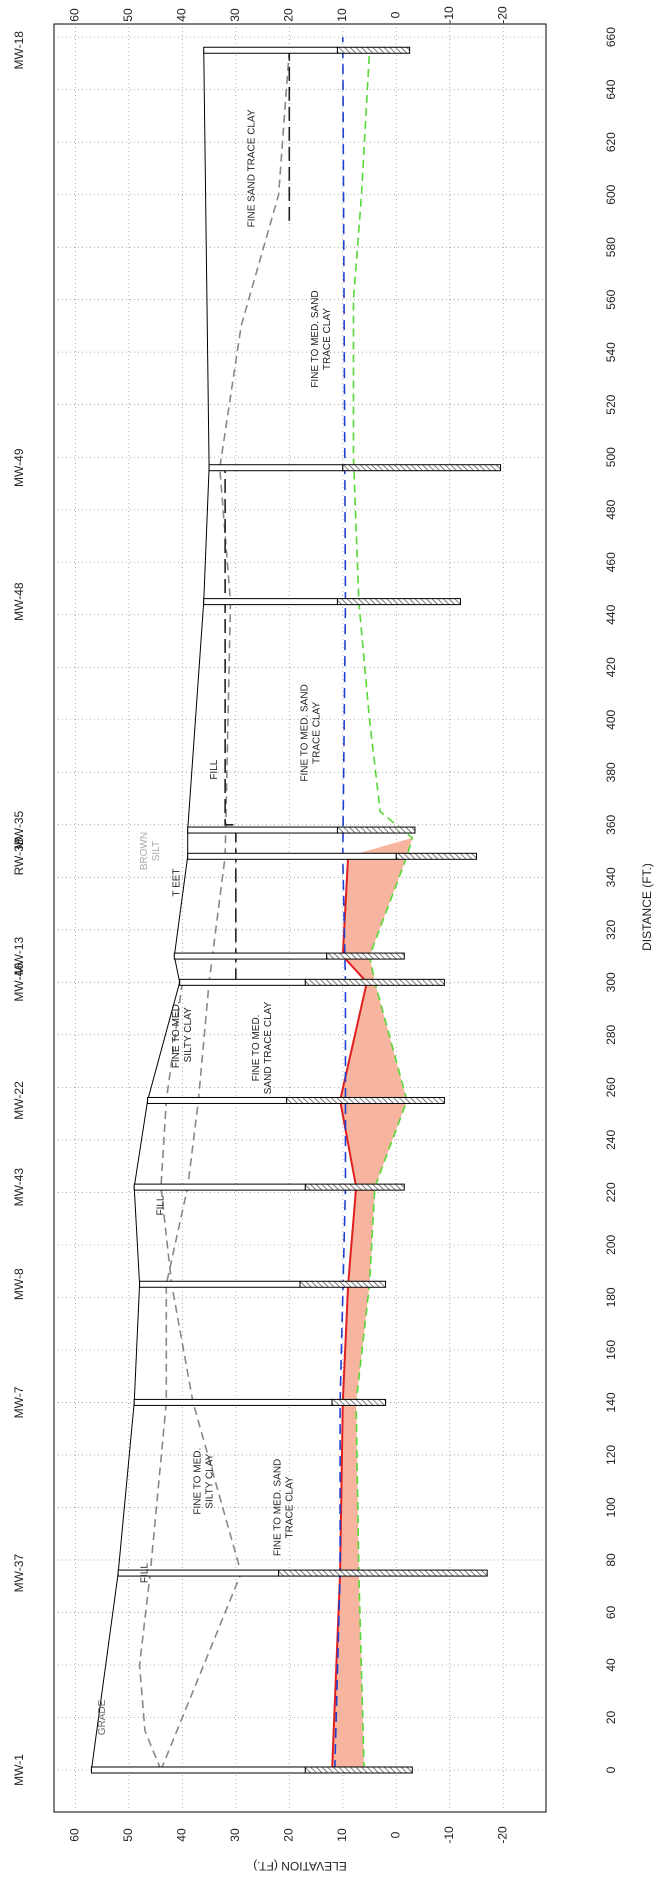  I want to click on plume-area, so click(372, 1303).